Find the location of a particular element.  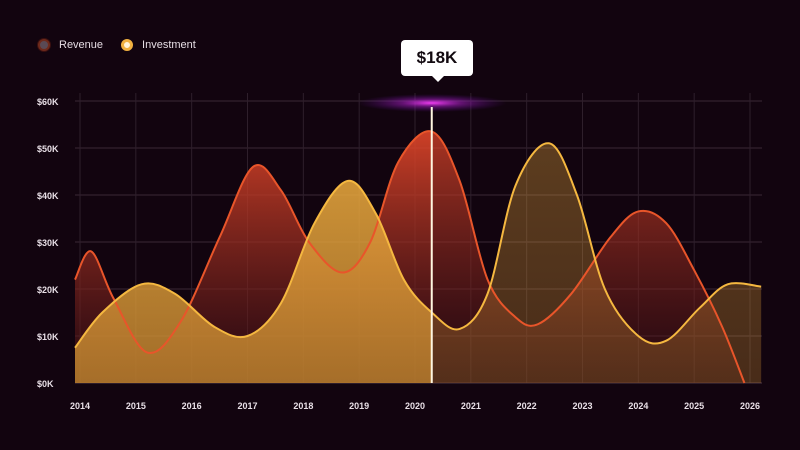

y-tick-label: $10K is located at coordinates (48, 337).